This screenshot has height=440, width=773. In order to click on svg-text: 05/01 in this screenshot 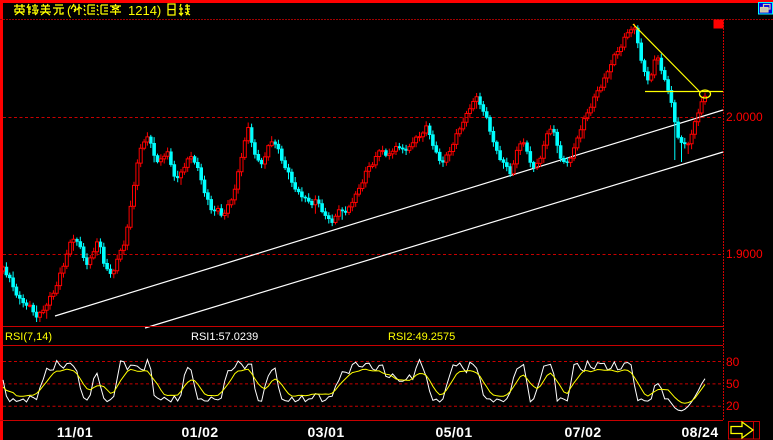, I will do `click(453, 432)`.